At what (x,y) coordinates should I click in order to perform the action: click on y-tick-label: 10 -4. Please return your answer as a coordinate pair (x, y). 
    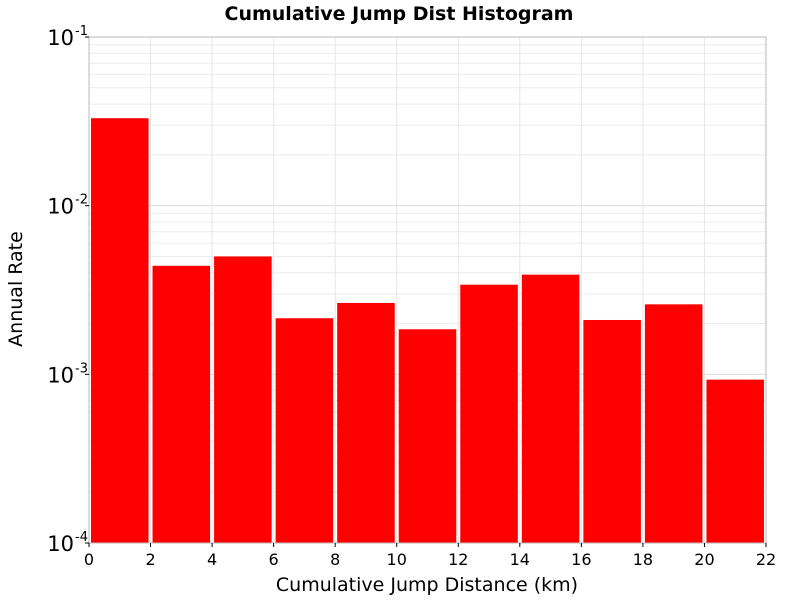
    Looking at the image, I should click on (67, 543).